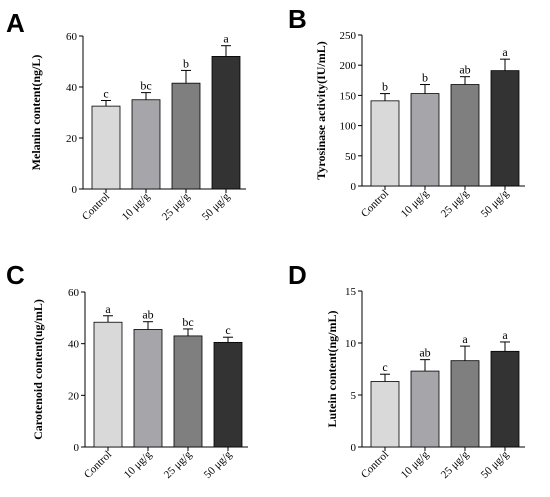 The width and height of the screenshot is (550, 497). Describe the element at coordinates (36, 113) in the screenshot. I see `y-axis-label: Melanin content(ng/L)` at that location.